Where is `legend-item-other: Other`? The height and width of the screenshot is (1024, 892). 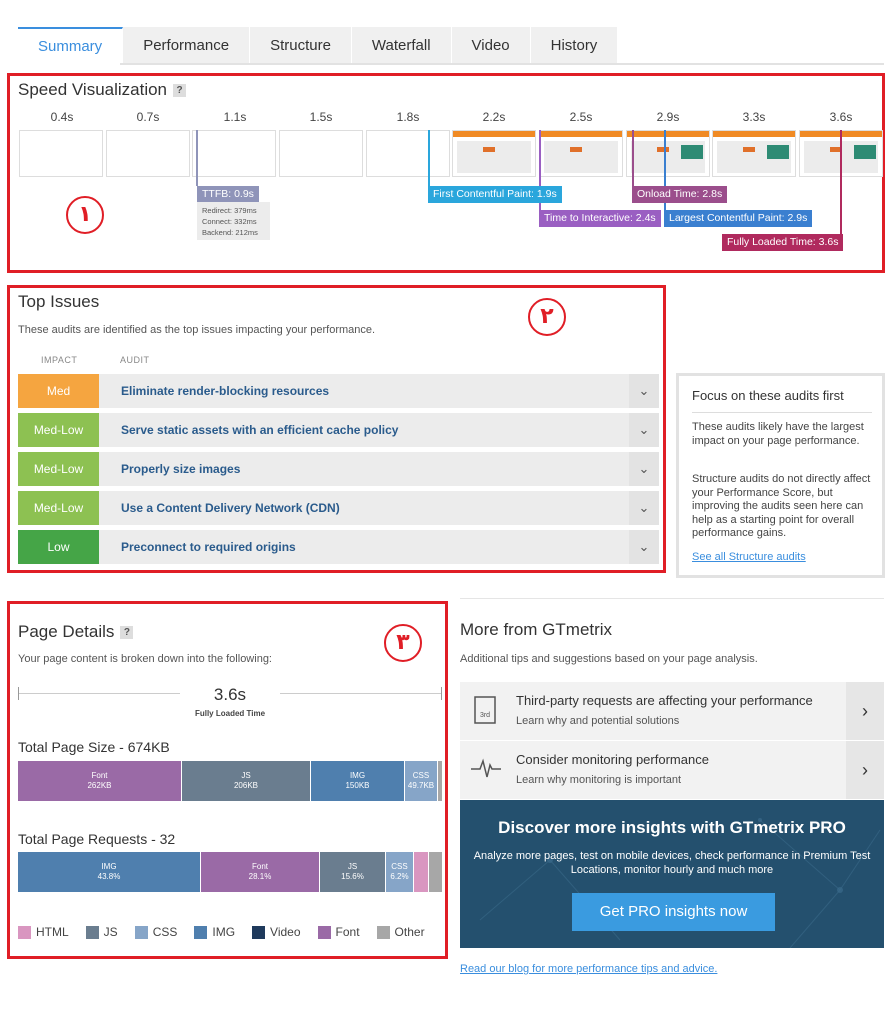
legend-item-other: Other is located at coordinates (400, 932).